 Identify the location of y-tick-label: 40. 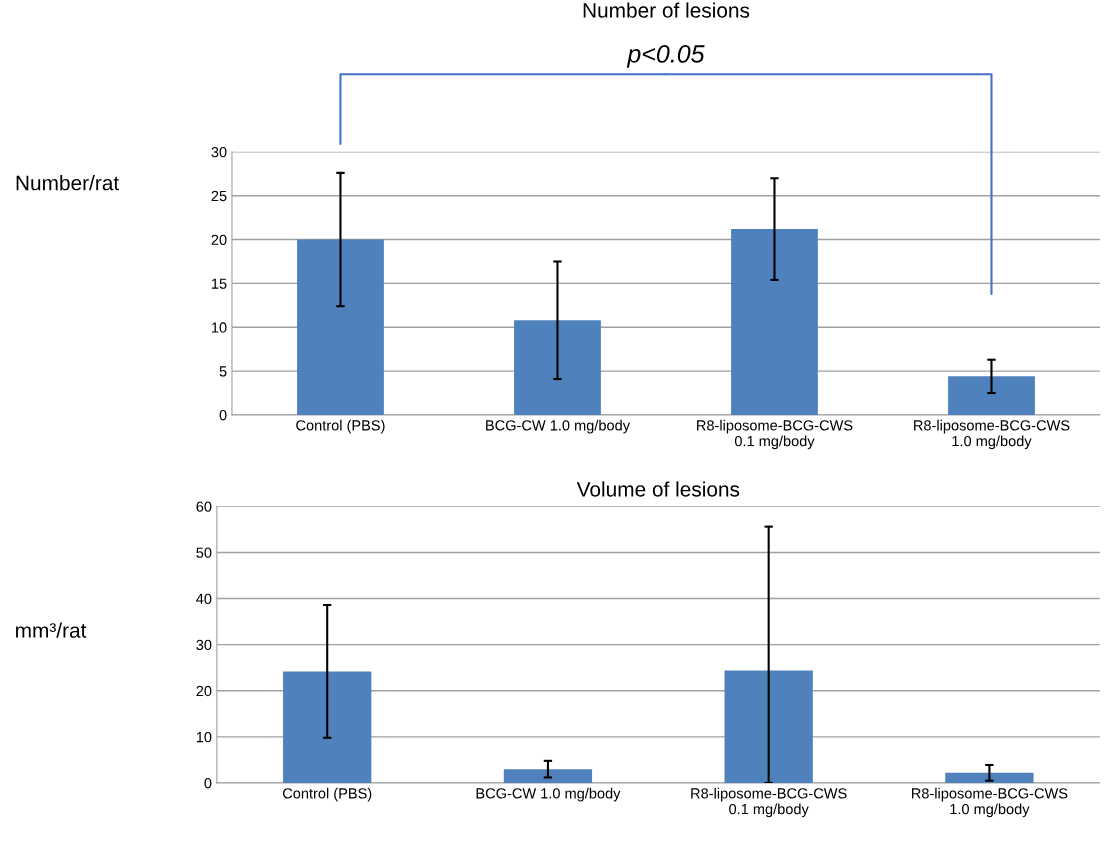
(204, 598).